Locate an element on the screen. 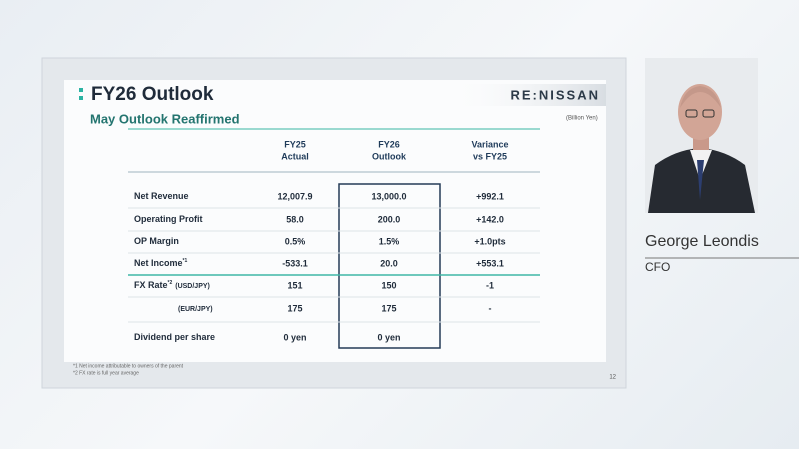 This screenshot has height=449, width=799. column-header: FY25 is located at coordinates (295, 144).